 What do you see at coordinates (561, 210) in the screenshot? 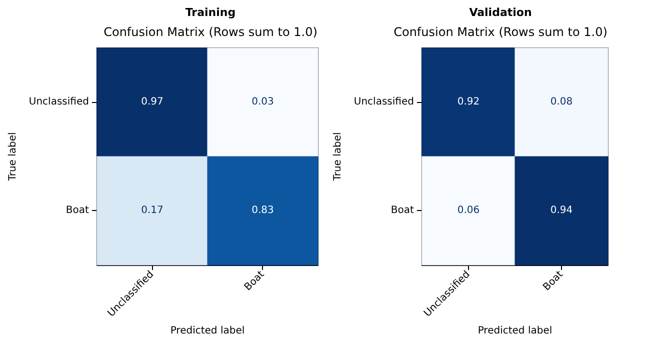
I see `data-label: 0.94` at bounding box center [561, 210].